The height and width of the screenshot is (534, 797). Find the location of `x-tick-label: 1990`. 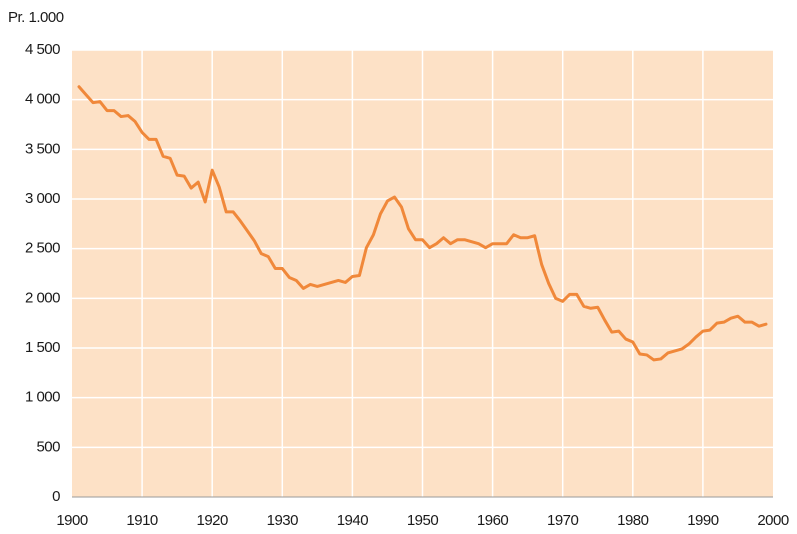

x-tick-label: 1990 is located at coordinates (703, 520).